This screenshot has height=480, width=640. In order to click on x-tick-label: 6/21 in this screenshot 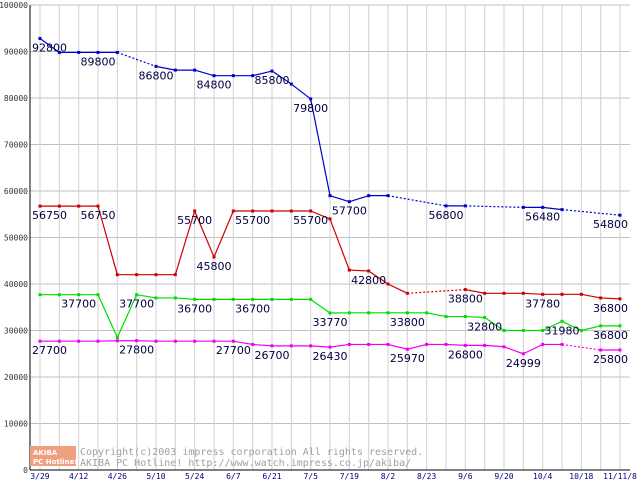, I will do `click(271, 476)`.